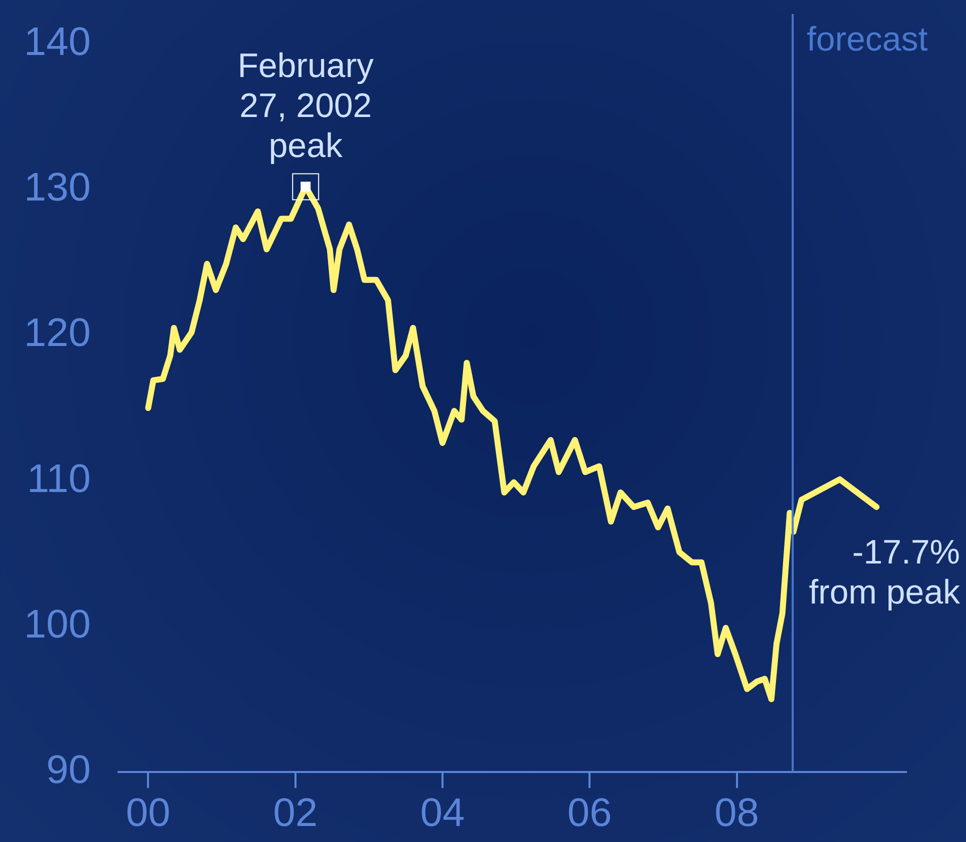  What do you see at coordinates (884, 572) in the screenshot?
I see `annotation: -17.7% from peak` at bounding box center [884, 572].